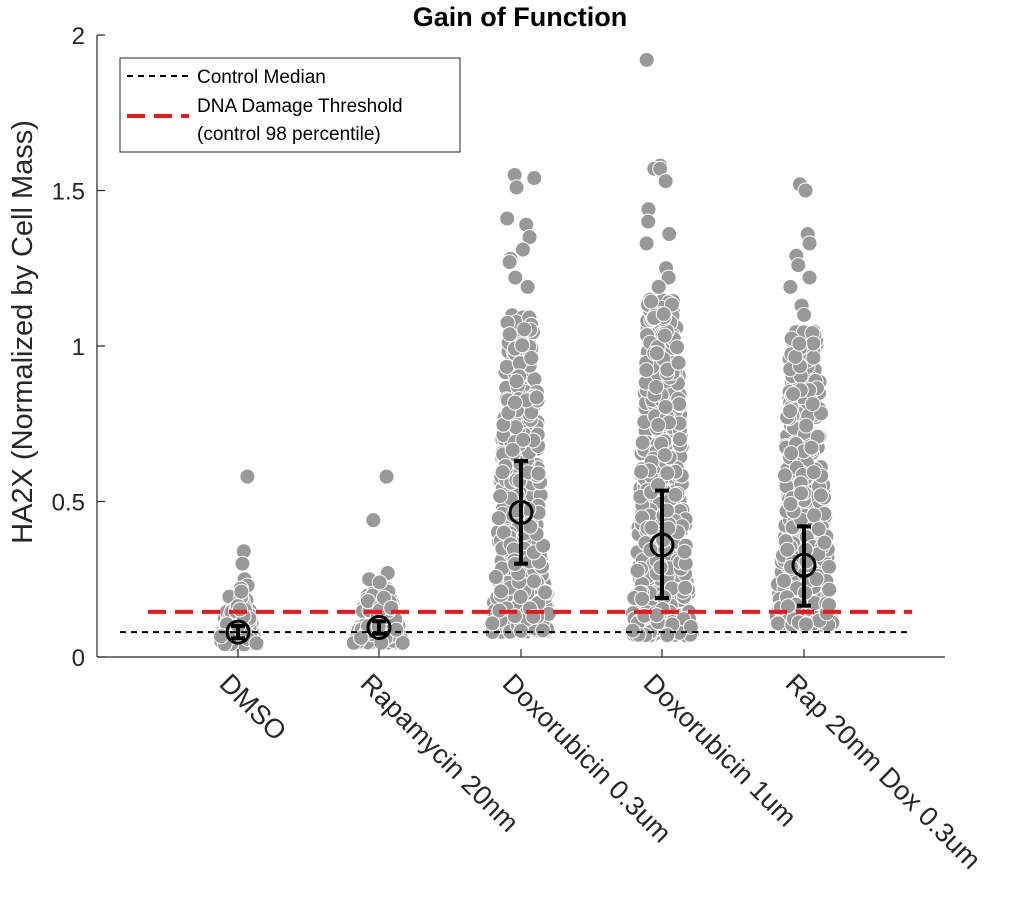 This screenshot has height=911, width=1012. I want to click on reference-lines, so click(516, 621).